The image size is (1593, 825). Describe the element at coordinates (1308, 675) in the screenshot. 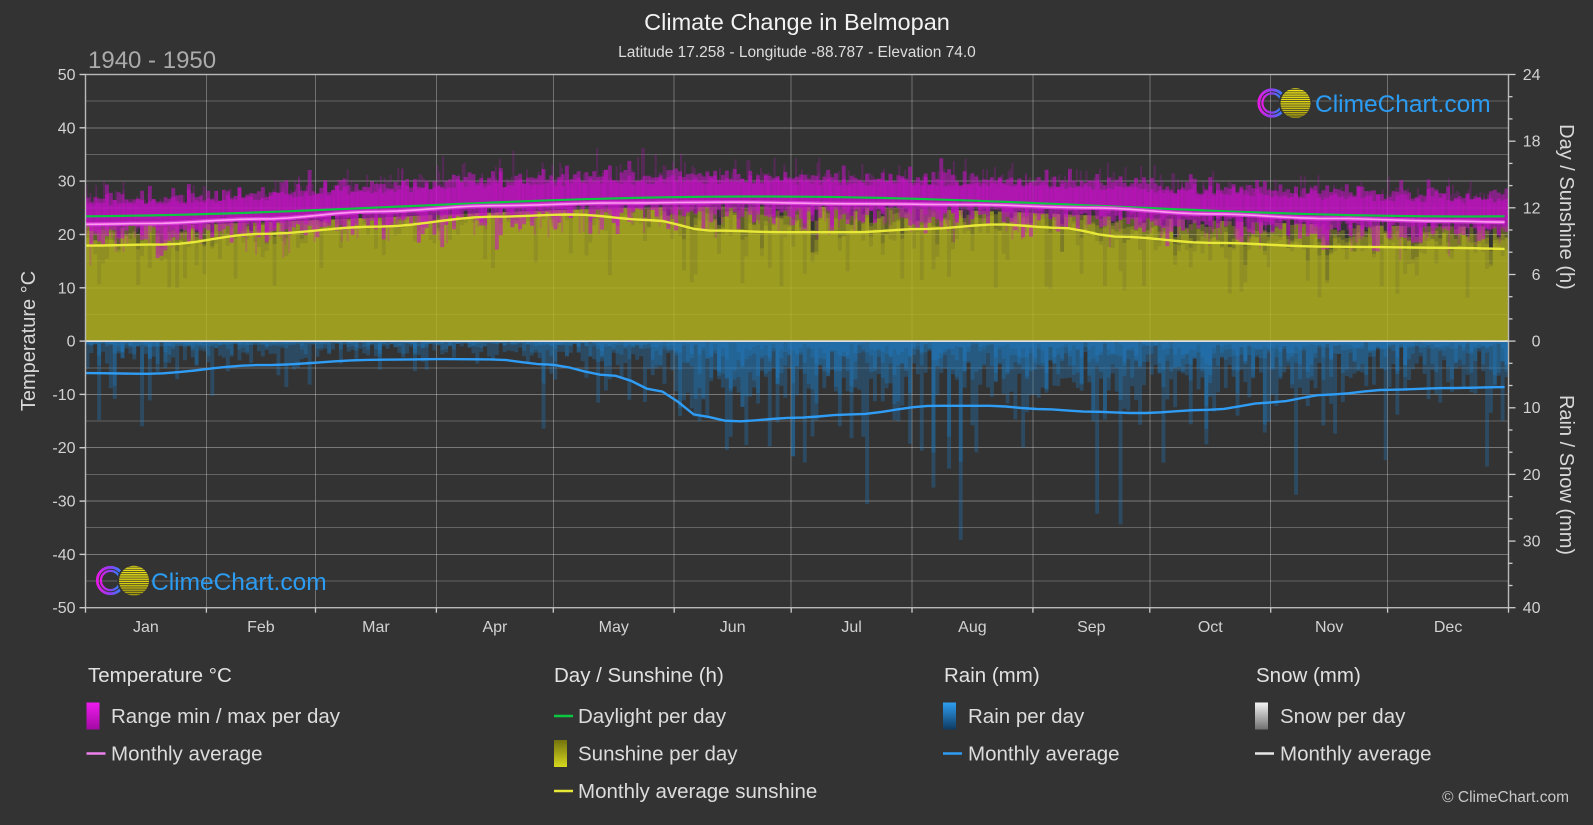

I see `svg-text: Snow (mm)` at that location.